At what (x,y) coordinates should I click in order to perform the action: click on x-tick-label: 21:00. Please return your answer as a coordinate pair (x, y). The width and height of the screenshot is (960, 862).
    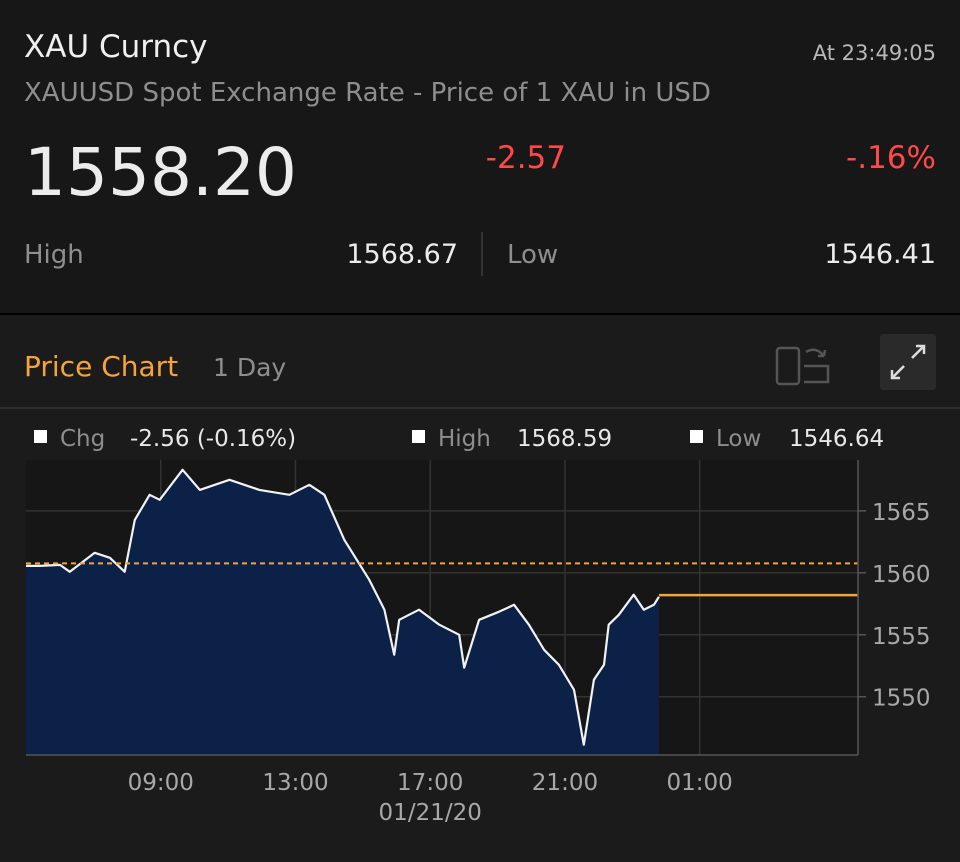
    Looking at the image, I should click on (565, 783).